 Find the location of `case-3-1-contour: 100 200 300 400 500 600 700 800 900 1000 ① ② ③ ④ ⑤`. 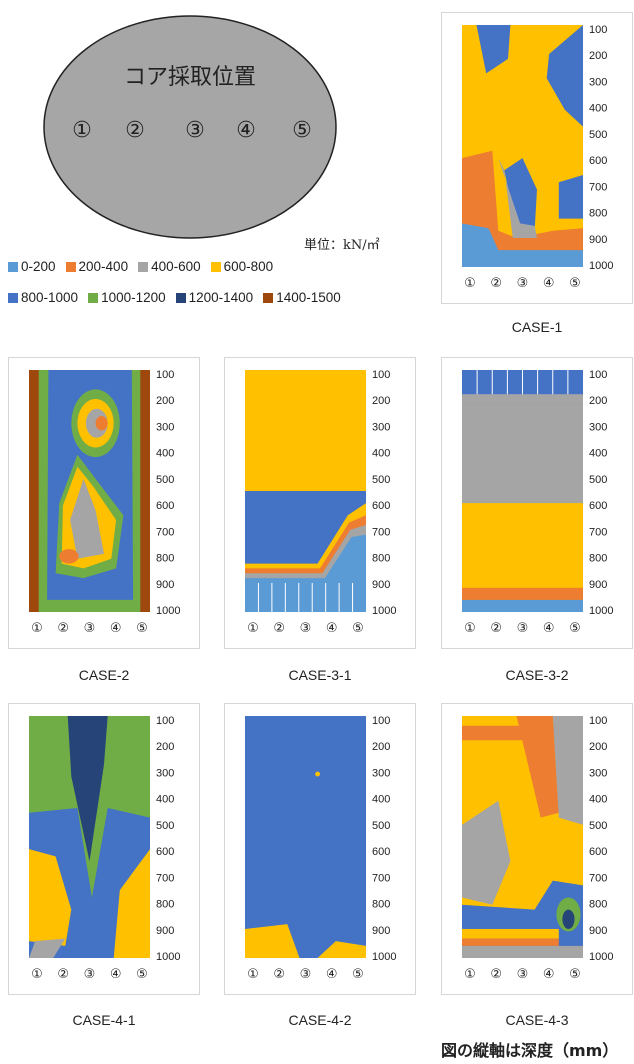

case-3-1-contour: 100 200 300 400 500 600 700 800 900 1000 ① ② ③ ④ ⑤ is located at coordinates (320, 502).